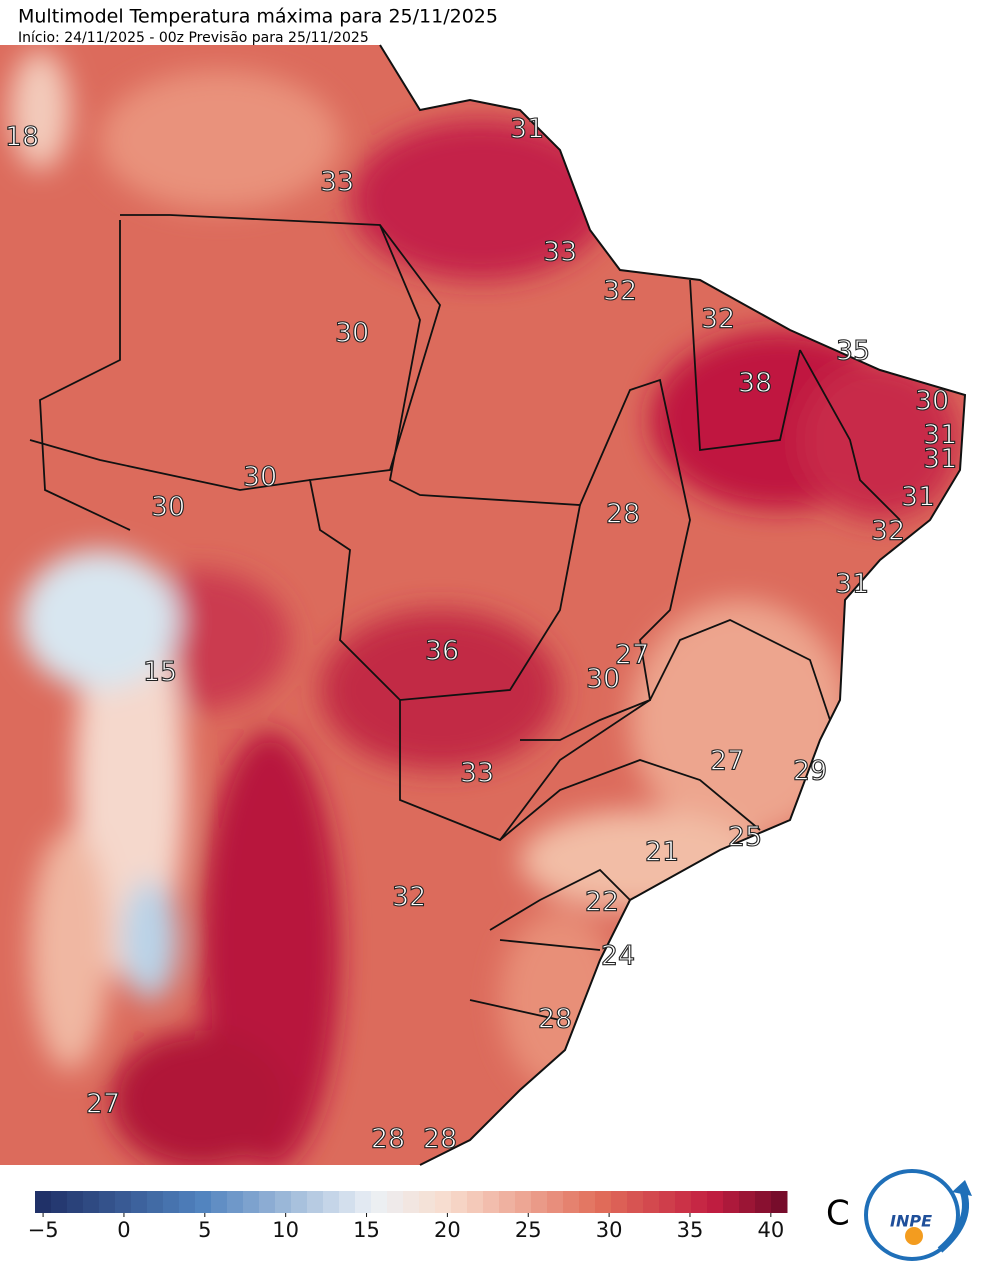 Image resolution: width=984 pixels, height=1273 pixels. What do you see at coordinates (442, 651) in the screenshot?
I see `temperature-label: 36` at bounding box center [442, 651].